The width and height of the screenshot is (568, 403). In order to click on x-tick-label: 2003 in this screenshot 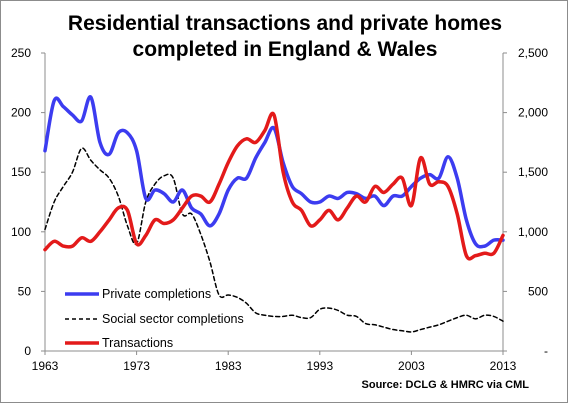, I will do `click(411, 366)`.